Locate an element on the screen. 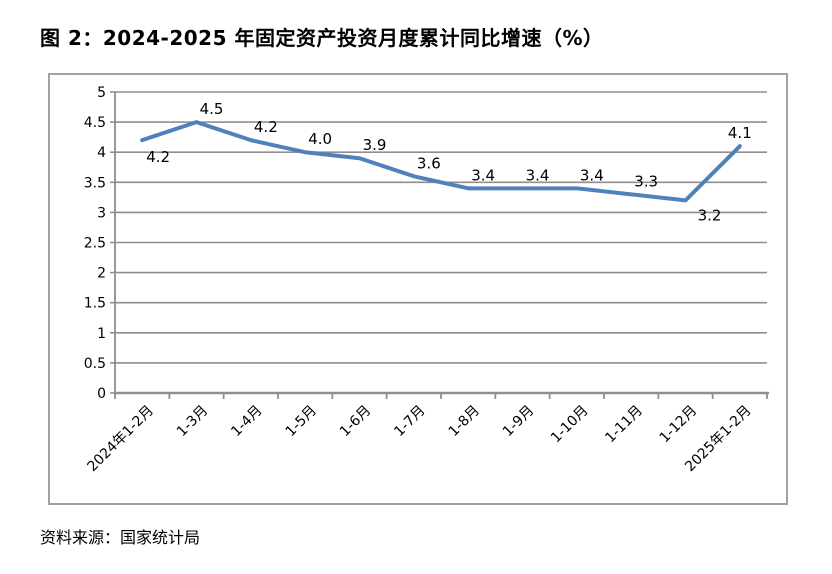 The width and height of the screenshot is (832, 574). x-category-label: 1-7月 is located at coordinates (409, 421).